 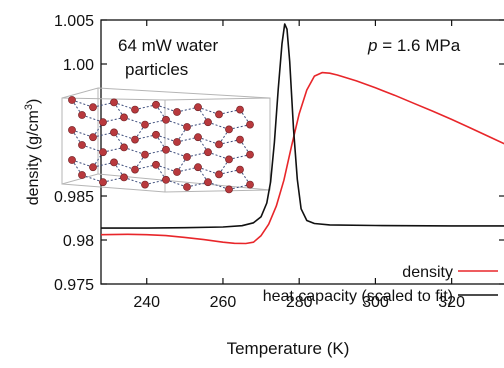 What do you see at coordinates (418, 45) in the screenshot?
I see `pressure-value: = 1.6 MPa` at bounding box center [418, 45].